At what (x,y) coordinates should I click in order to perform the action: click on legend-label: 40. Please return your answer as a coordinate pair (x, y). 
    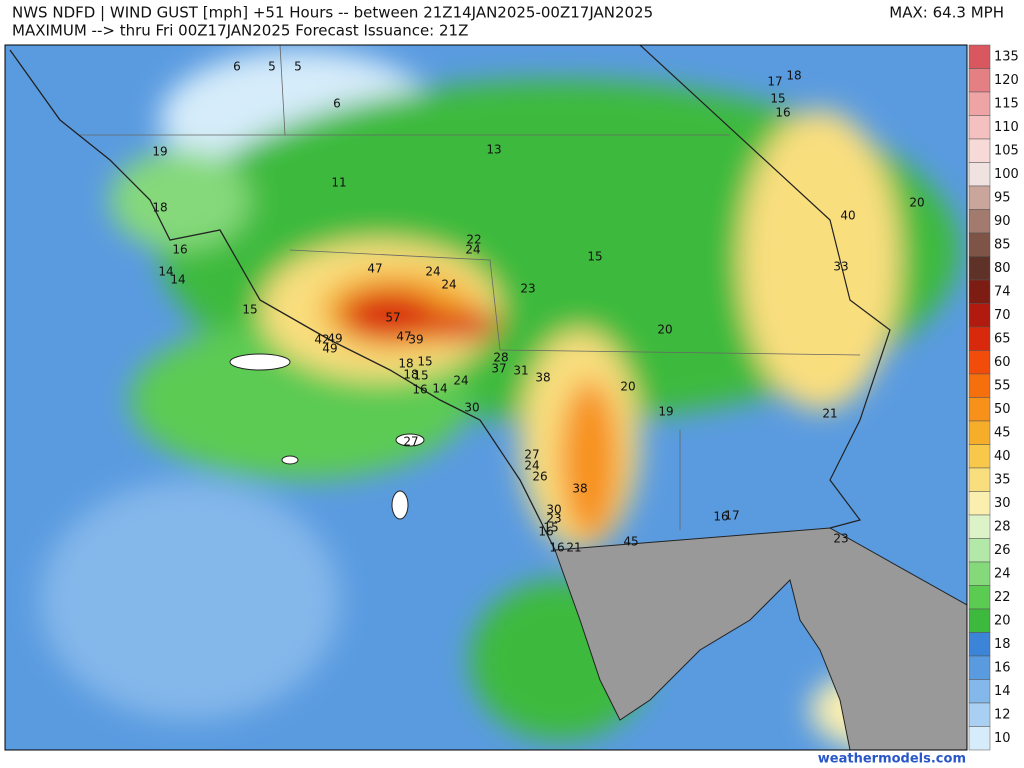
    Looking at the image, I should click on (1002, 456).